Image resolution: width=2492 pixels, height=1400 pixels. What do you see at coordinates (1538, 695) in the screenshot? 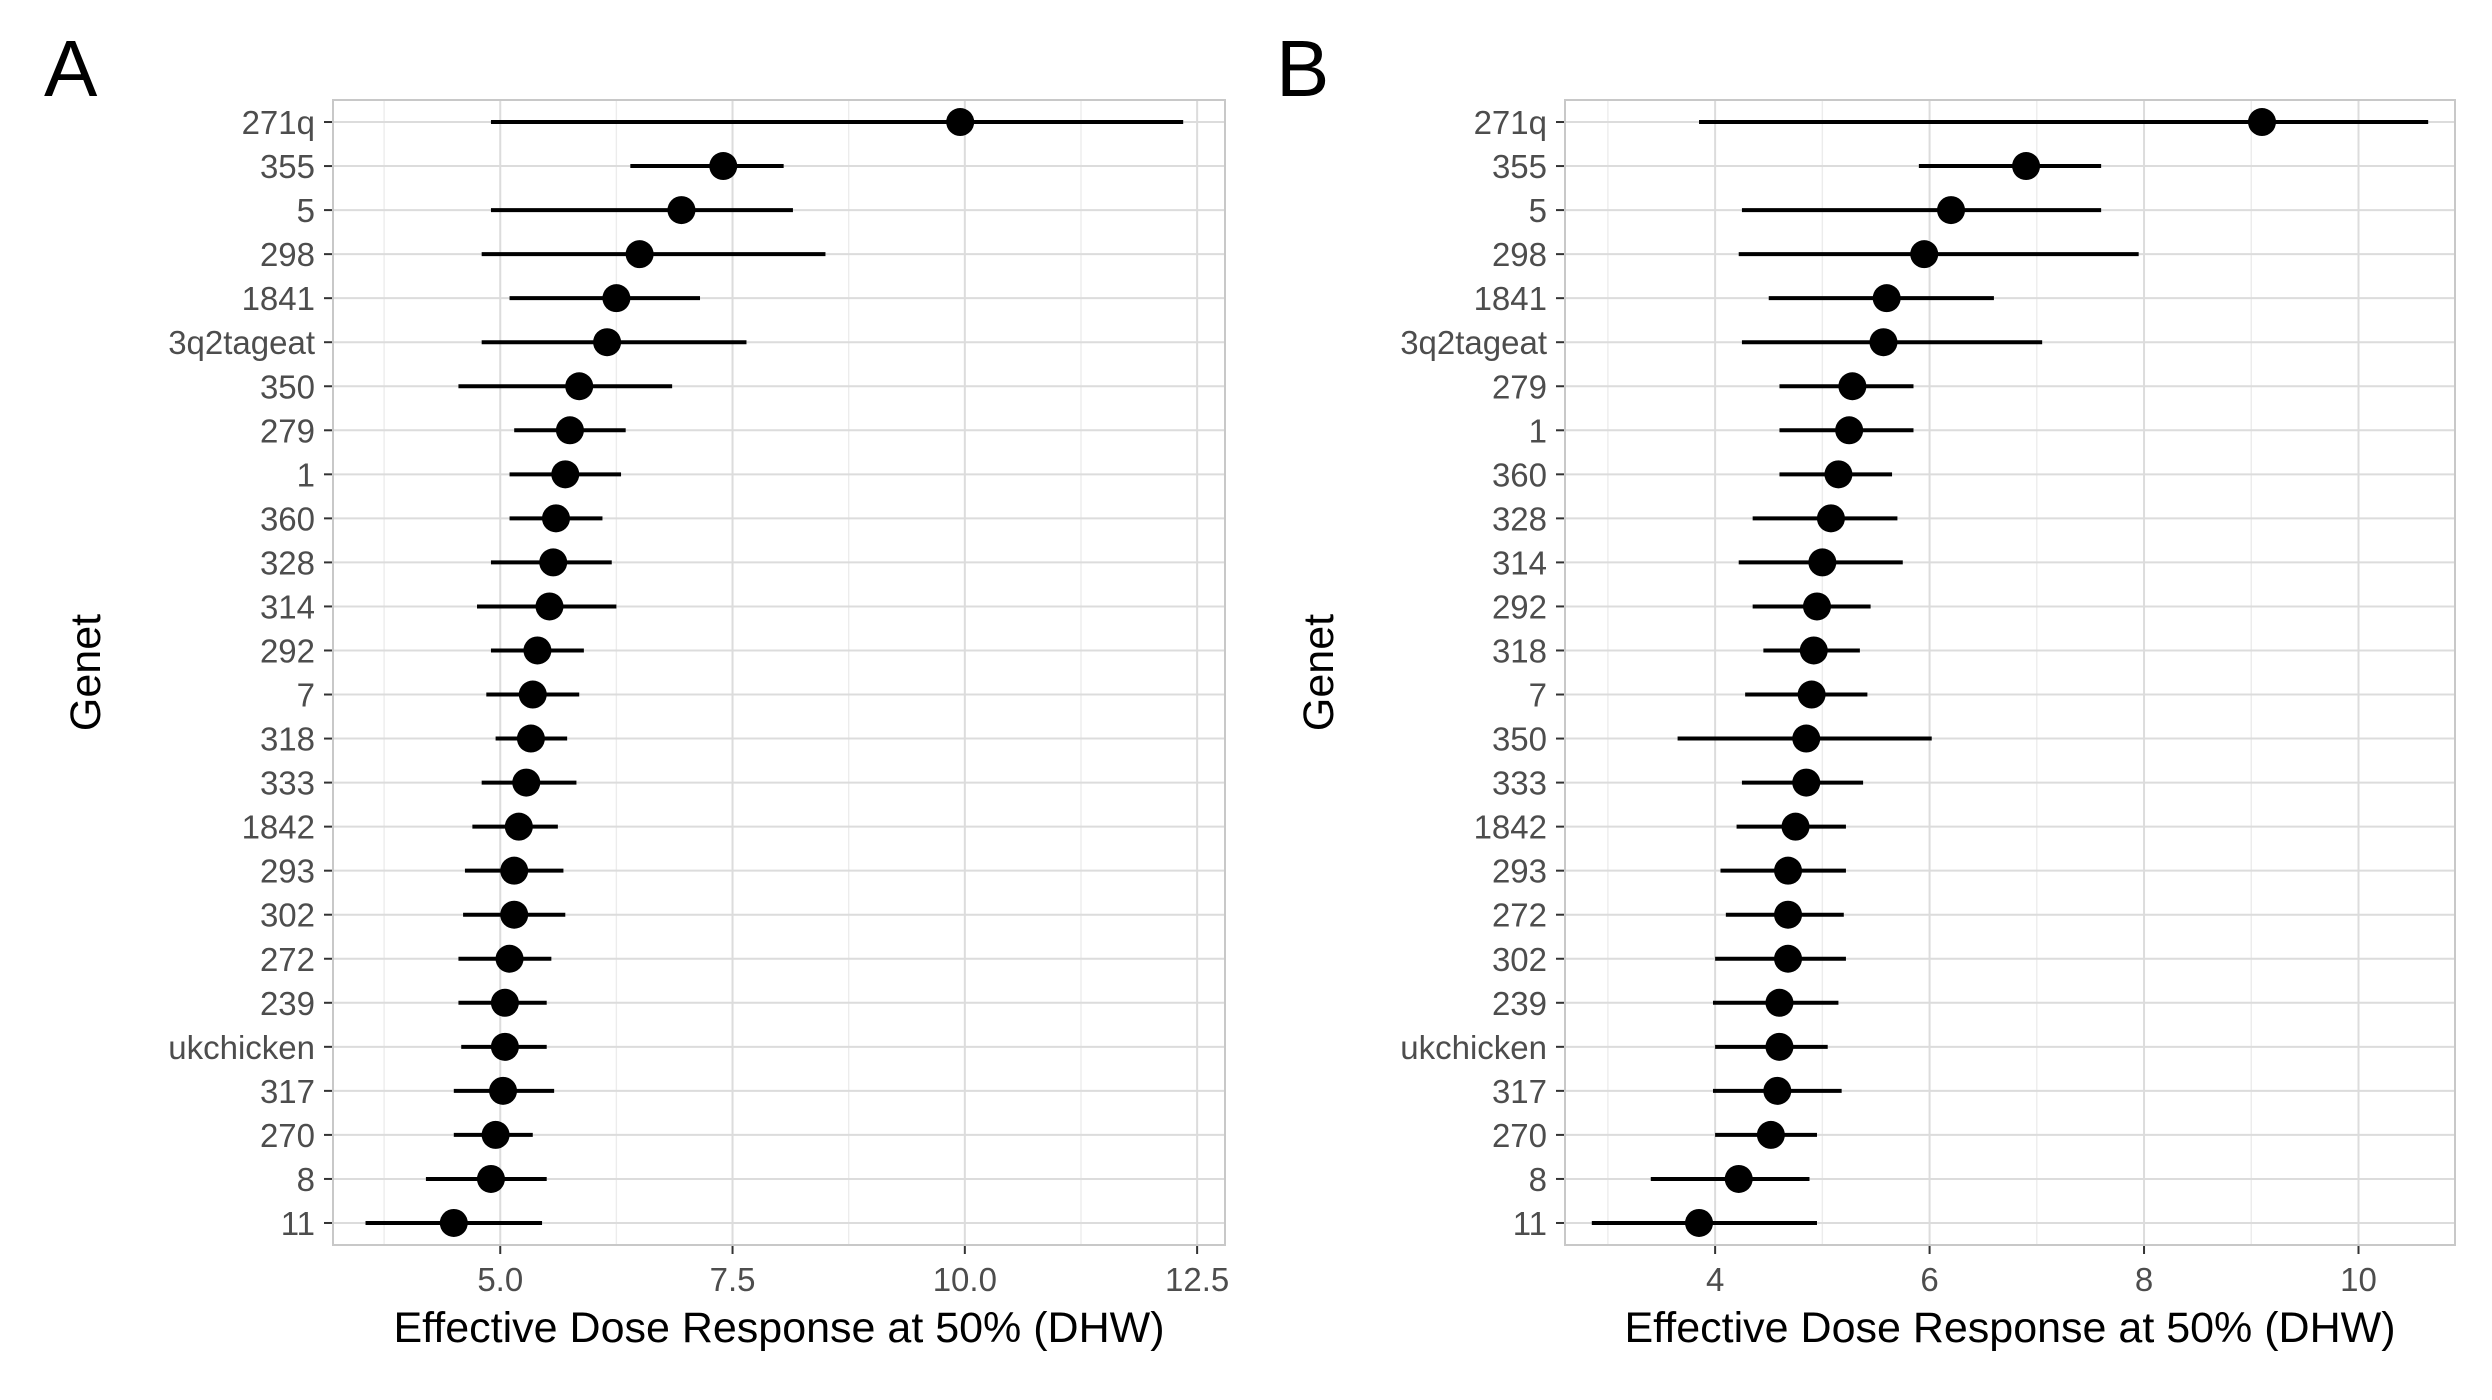
I see `y-tick-label: 7` at bounding box center [1538, 695].